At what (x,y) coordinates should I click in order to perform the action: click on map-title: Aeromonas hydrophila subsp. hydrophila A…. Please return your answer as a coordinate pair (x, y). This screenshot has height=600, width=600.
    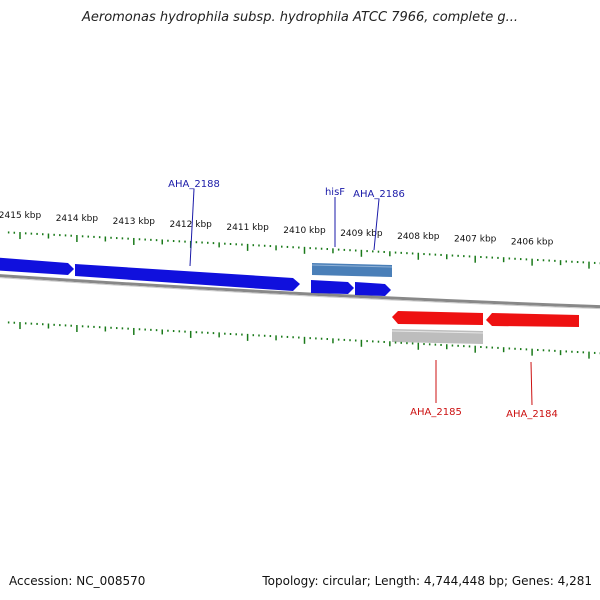
    Looking at the image, I should click on (300, 17).